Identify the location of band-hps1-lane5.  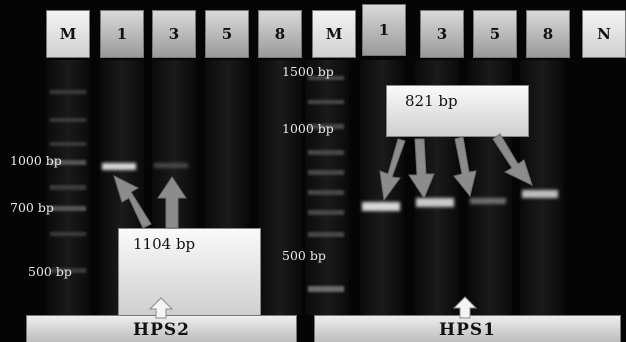
(488, 201).